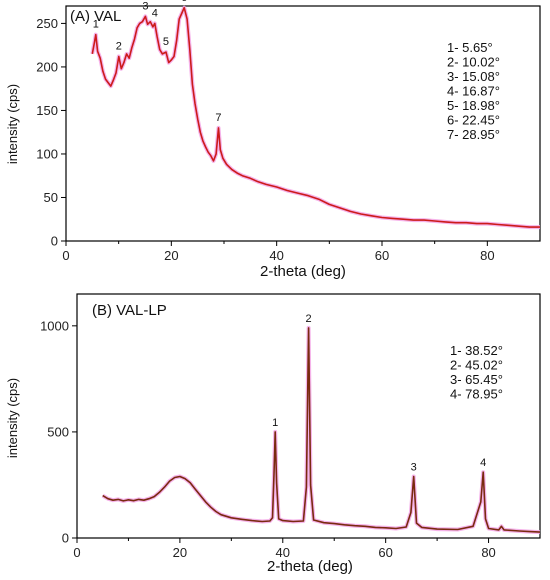  I want to click on panel-b-peak-labels: 1 2 3 4, so click(379, 393).